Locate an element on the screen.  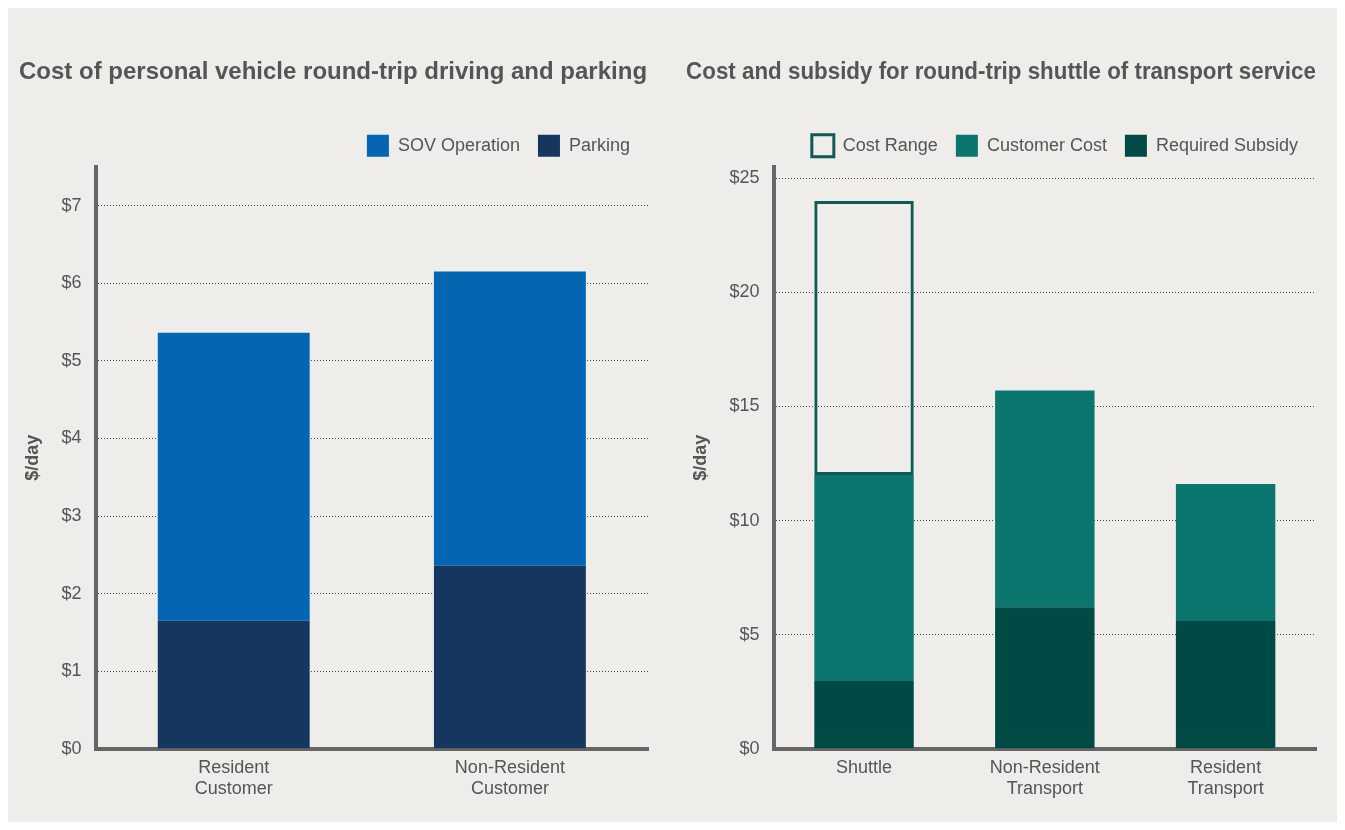
legend-label: Customer Cost is located at coordinates (1046, 144).